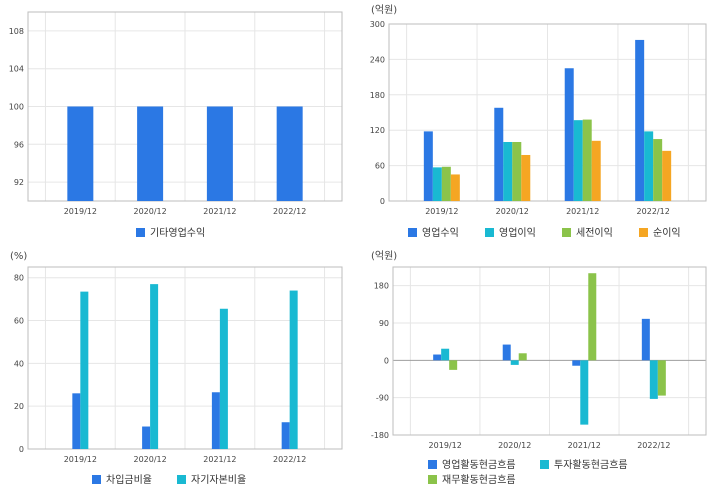 The image size is (720, 496). I want to click on y-tick-label: -180, so click(380, 435).